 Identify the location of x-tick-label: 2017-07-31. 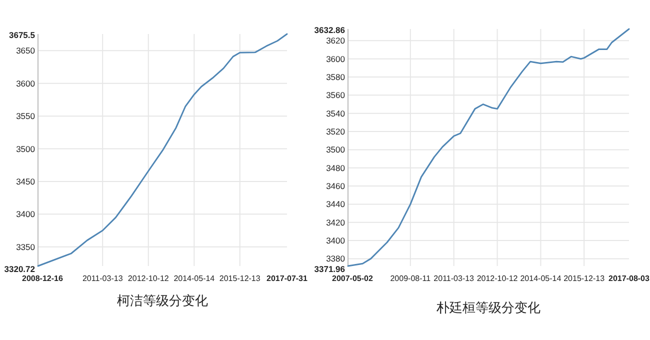
(287, 278).